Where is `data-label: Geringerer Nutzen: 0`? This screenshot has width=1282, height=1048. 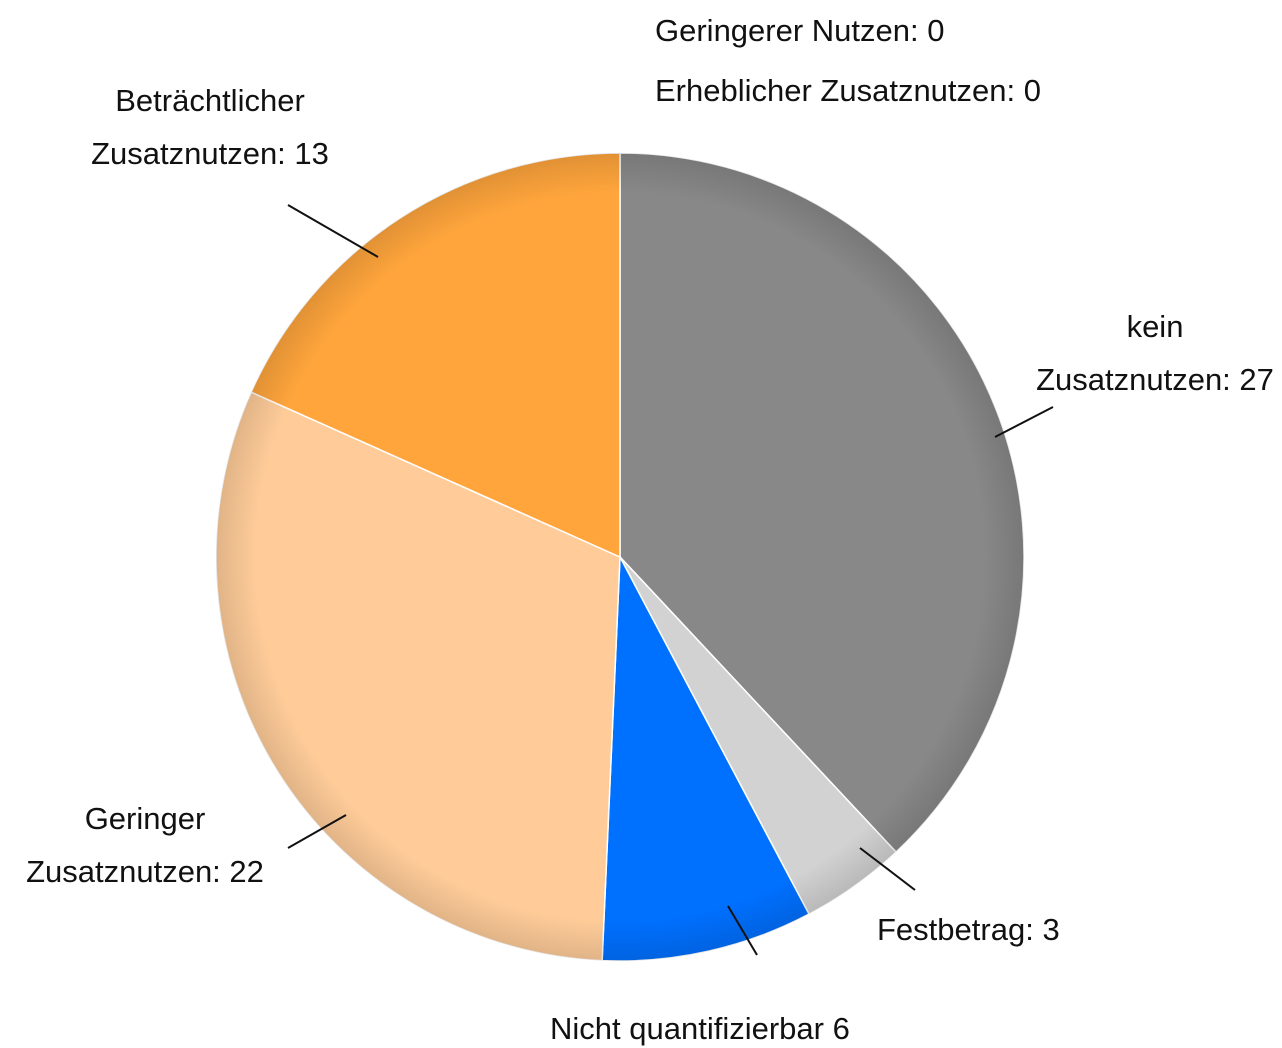
data-label: Geringerer Nutzen: 0 is located at coordinates (800, 30).